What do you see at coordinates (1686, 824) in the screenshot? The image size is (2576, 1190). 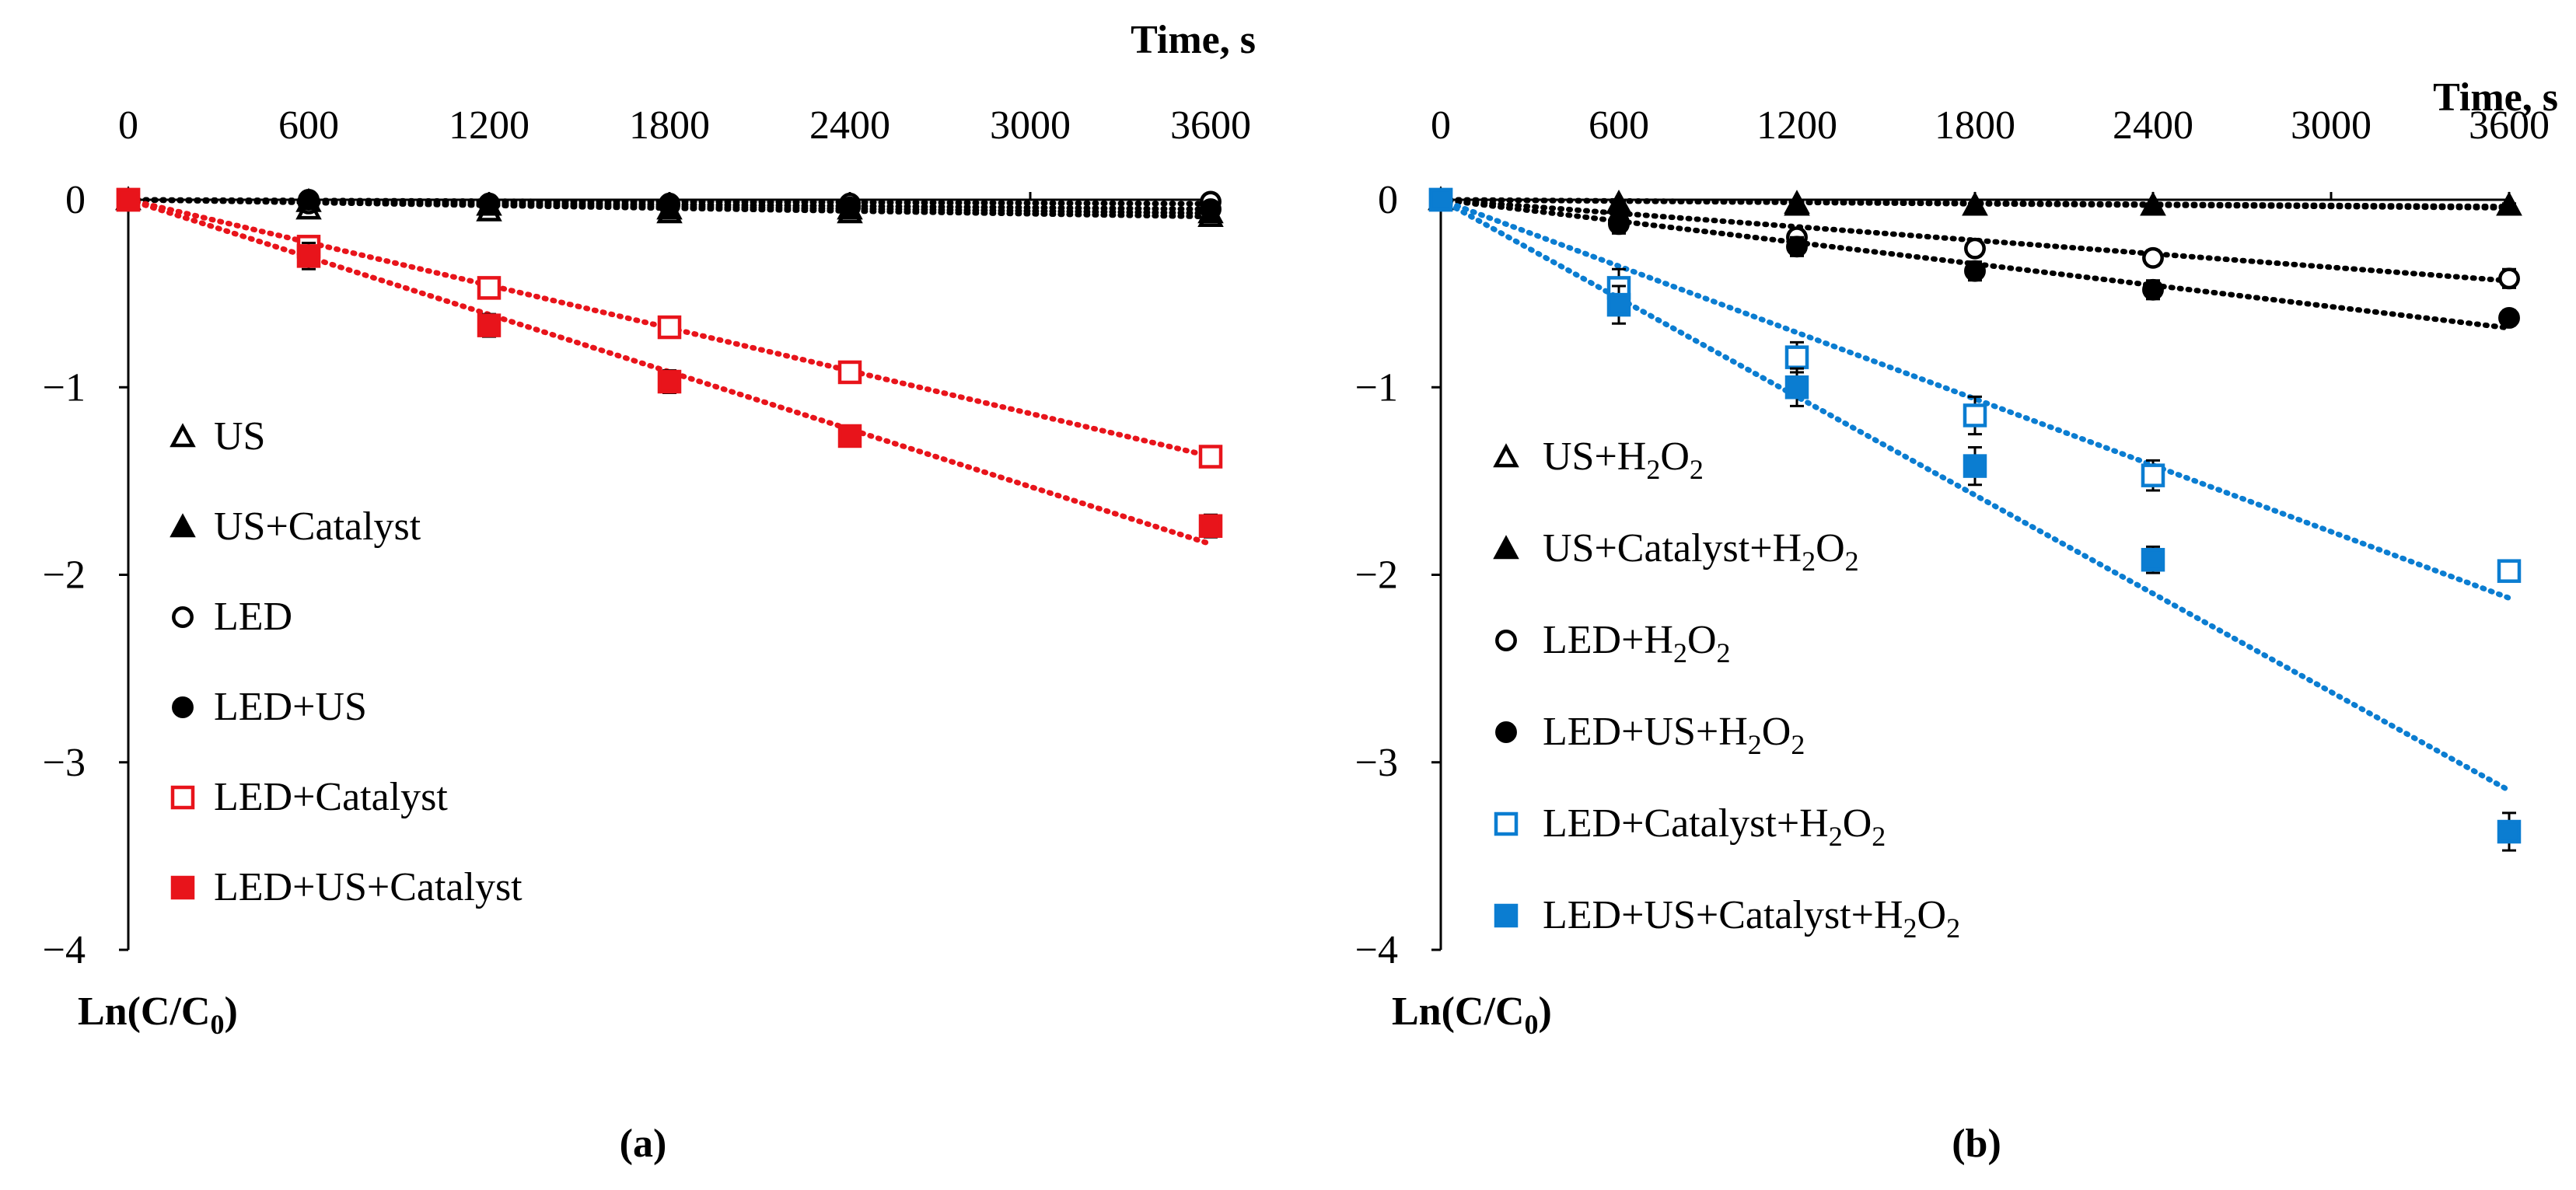 I see `legend-label-part: LED+Catalyst+H` at bounding box center [1686, 824].